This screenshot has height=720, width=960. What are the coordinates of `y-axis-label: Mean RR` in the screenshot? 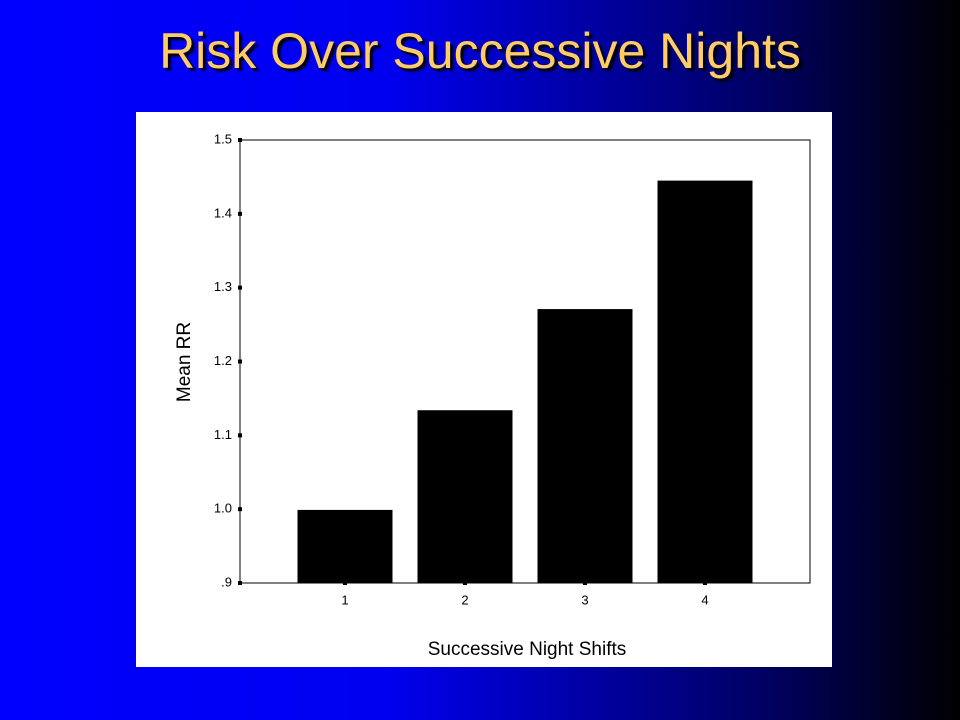 It's located at (184, 362).